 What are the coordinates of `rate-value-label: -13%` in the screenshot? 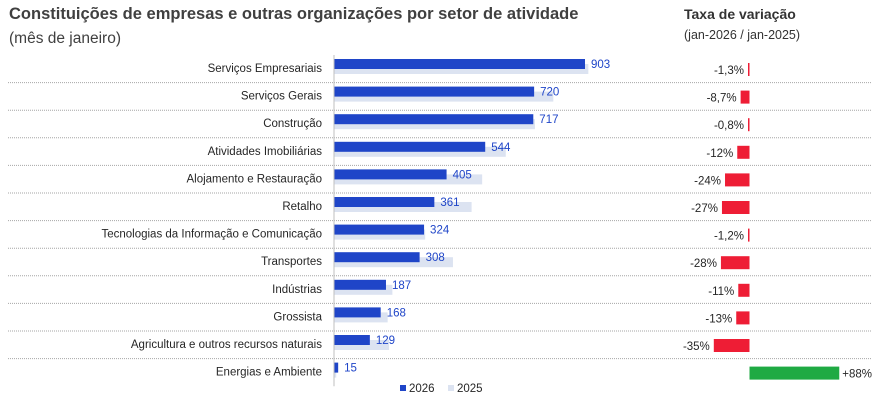 It's located at (718, 319).